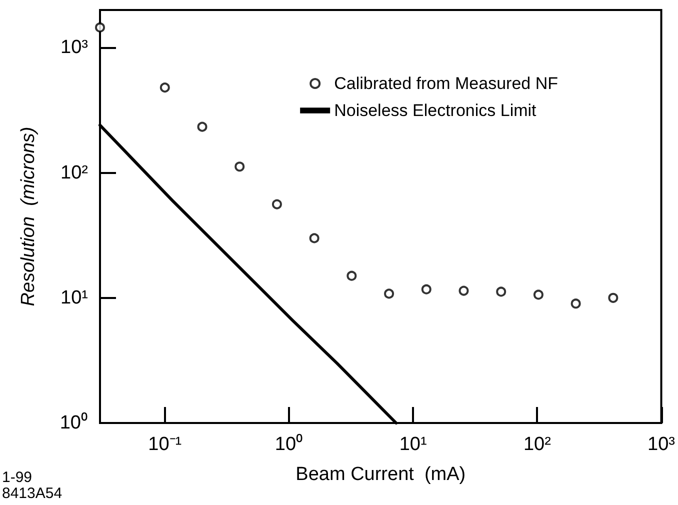 Image resolution: width=678 pixels, height=505 pixels. What do you see at coordinates (18, 477) in the screenshot?
I see `text: 1-99` at bounding box center [18, 477].